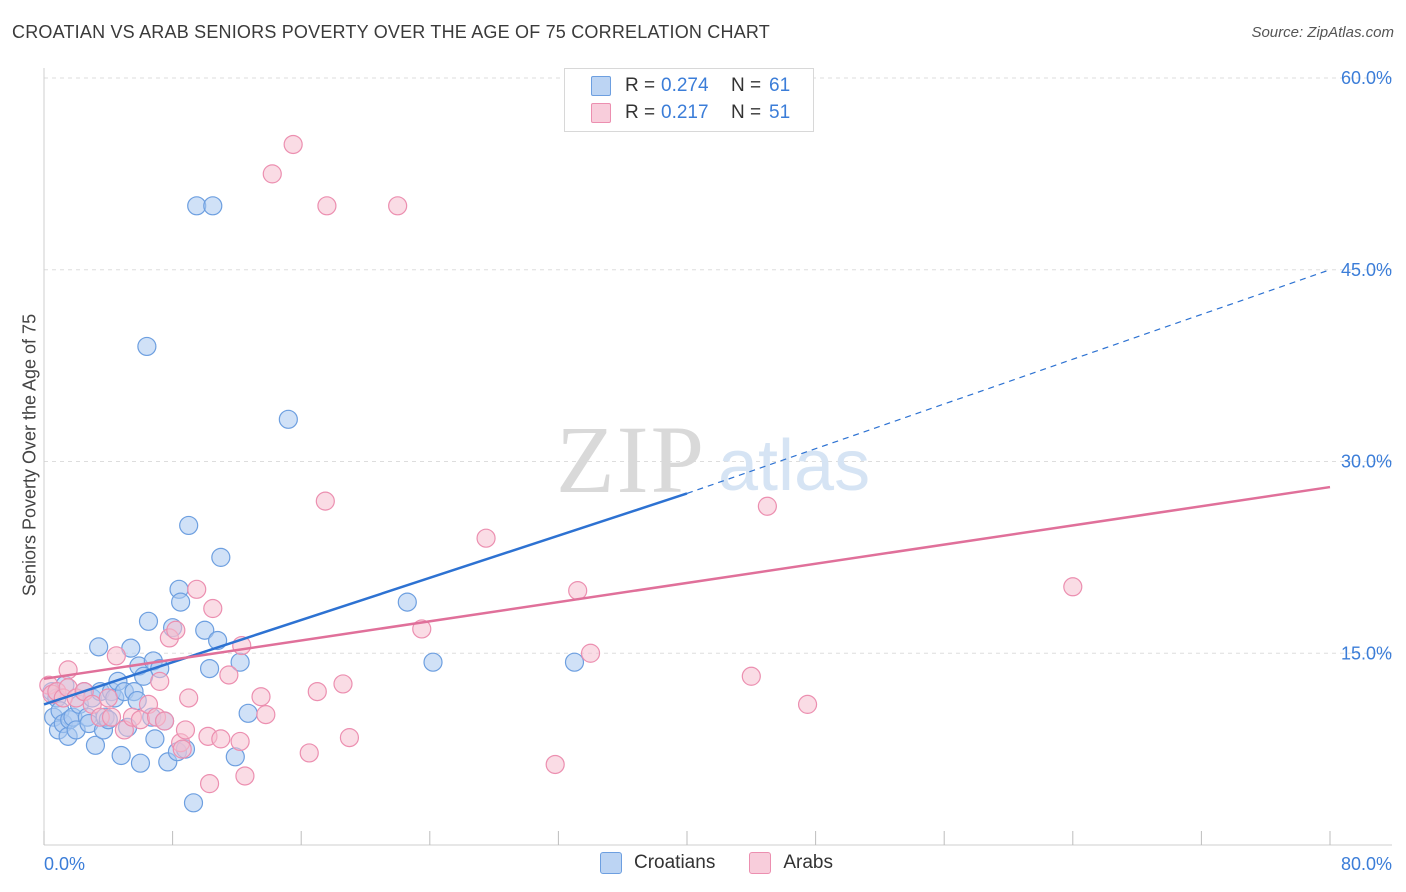 The image size is (1406, 892). What do you see at coordinates (794, 466) in the screenshot?
I see `watermark-atlas: atlas` at bounding box center [794, 466].